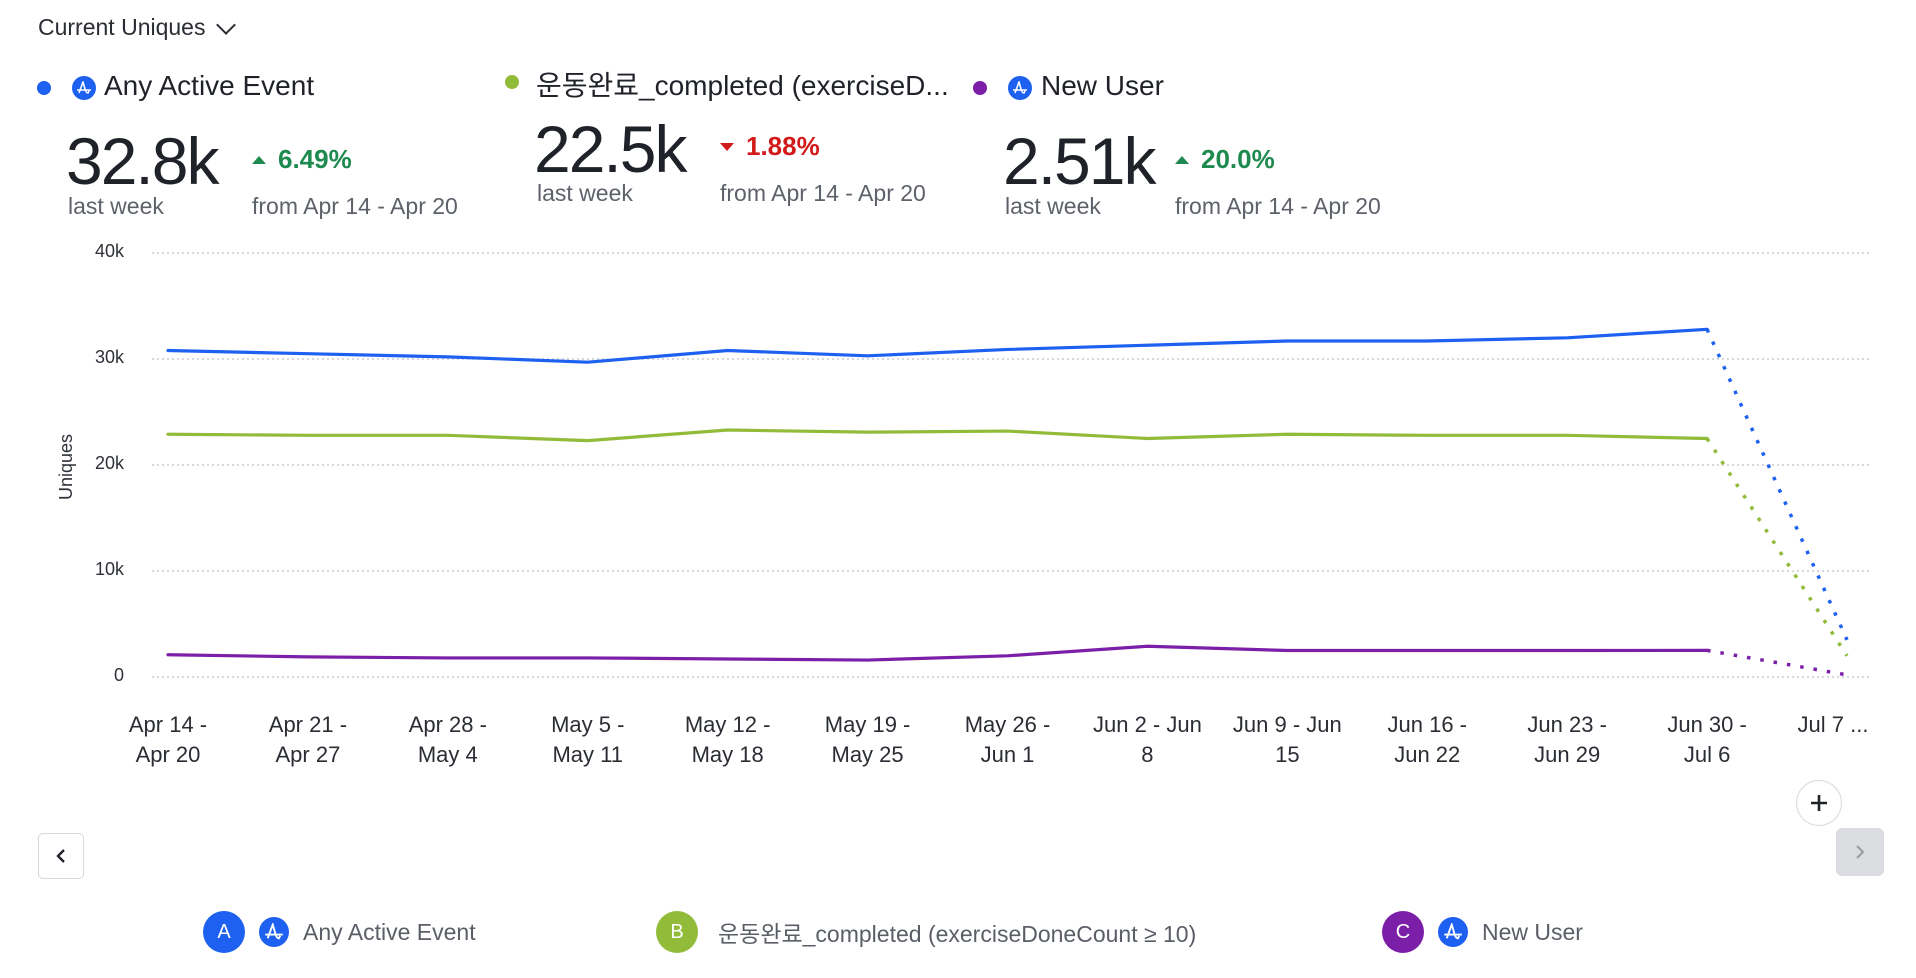  I want to click on legend-label: Any Active Event, so click(389, 931).